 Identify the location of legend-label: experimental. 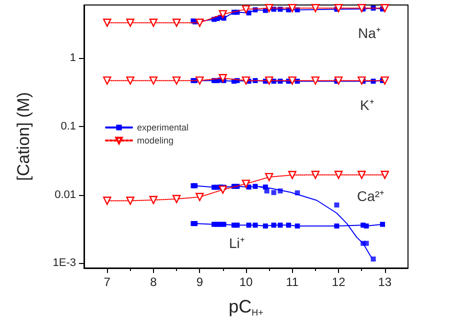
(163, 127).